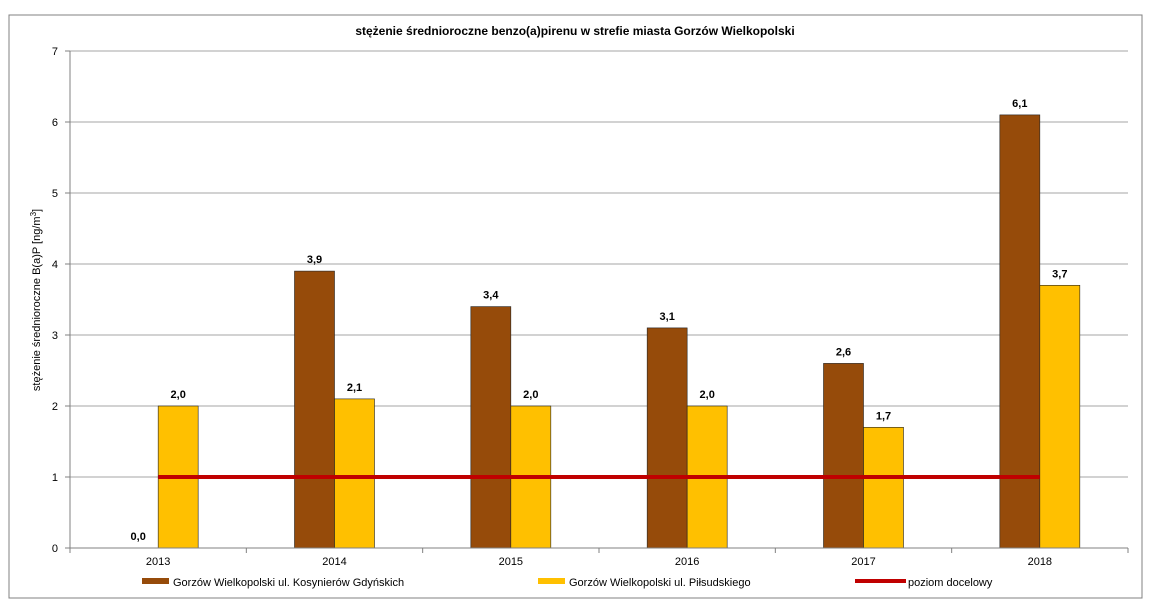 The width and height of the screenshot is (1149, 606). I want to click on x-tick-label: 2016, so click(687, 562).